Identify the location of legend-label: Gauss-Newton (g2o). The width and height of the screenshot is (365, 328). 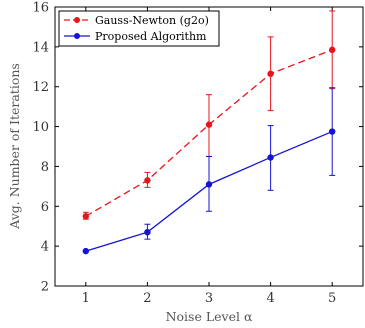
(152, 20).